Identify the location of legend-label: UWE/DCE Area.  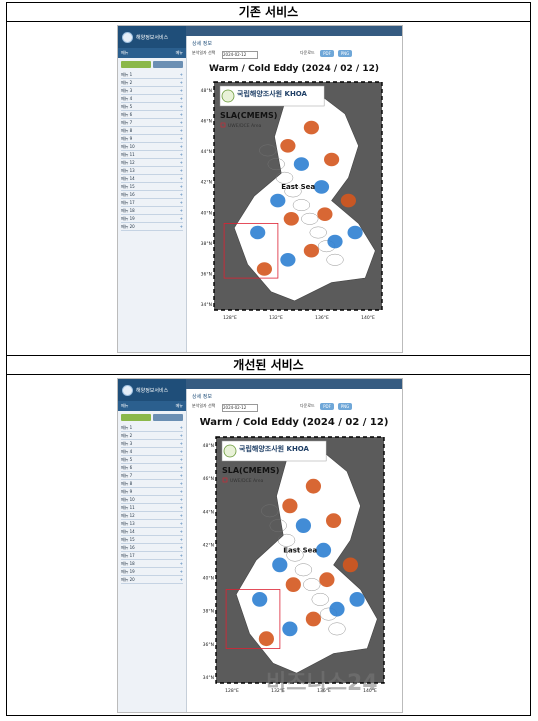
(247, 481).